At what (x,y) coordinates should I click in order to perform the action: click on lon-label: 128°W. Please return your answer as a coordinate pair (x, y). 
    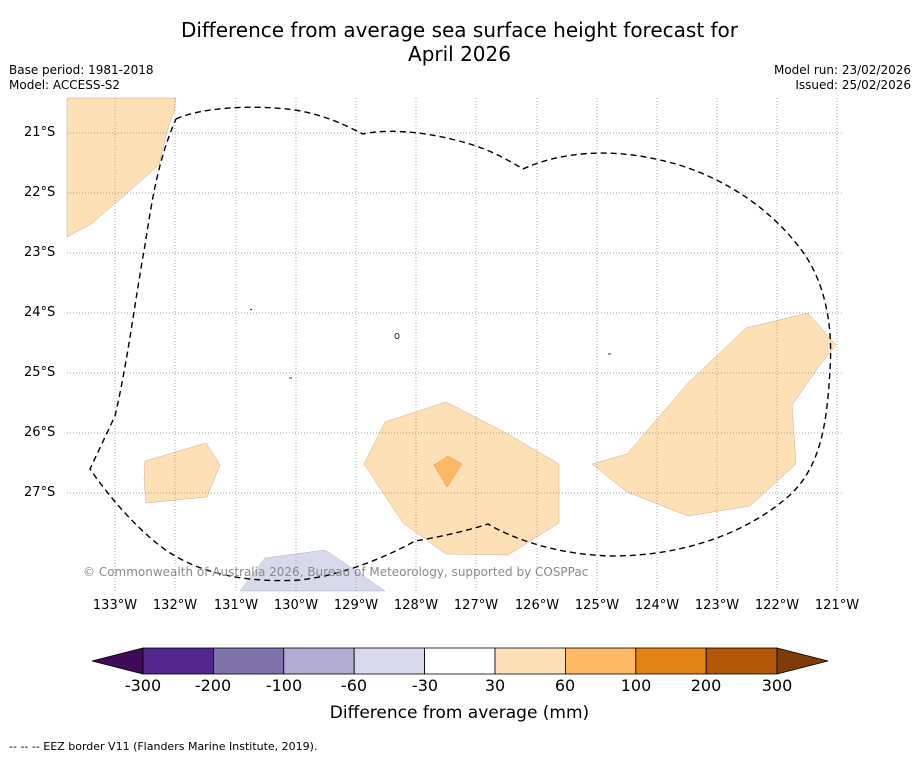
    Looking at the image, I should click on (416, 605).